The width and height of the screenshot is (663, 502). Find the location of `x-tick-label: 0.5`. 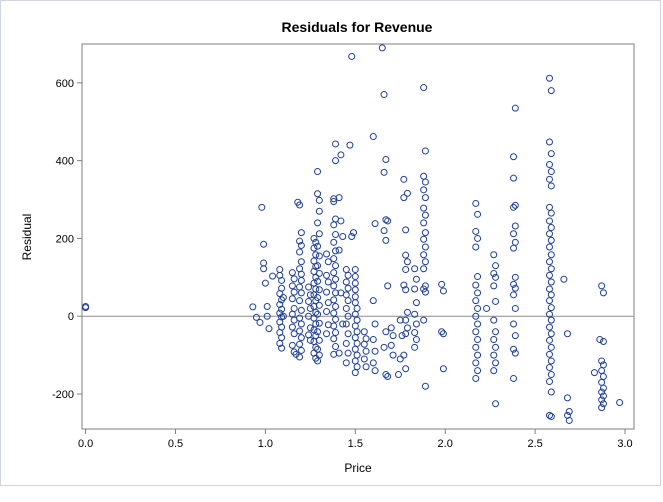

x-tick-label: 0.5 is located at coordinates (175, 444).